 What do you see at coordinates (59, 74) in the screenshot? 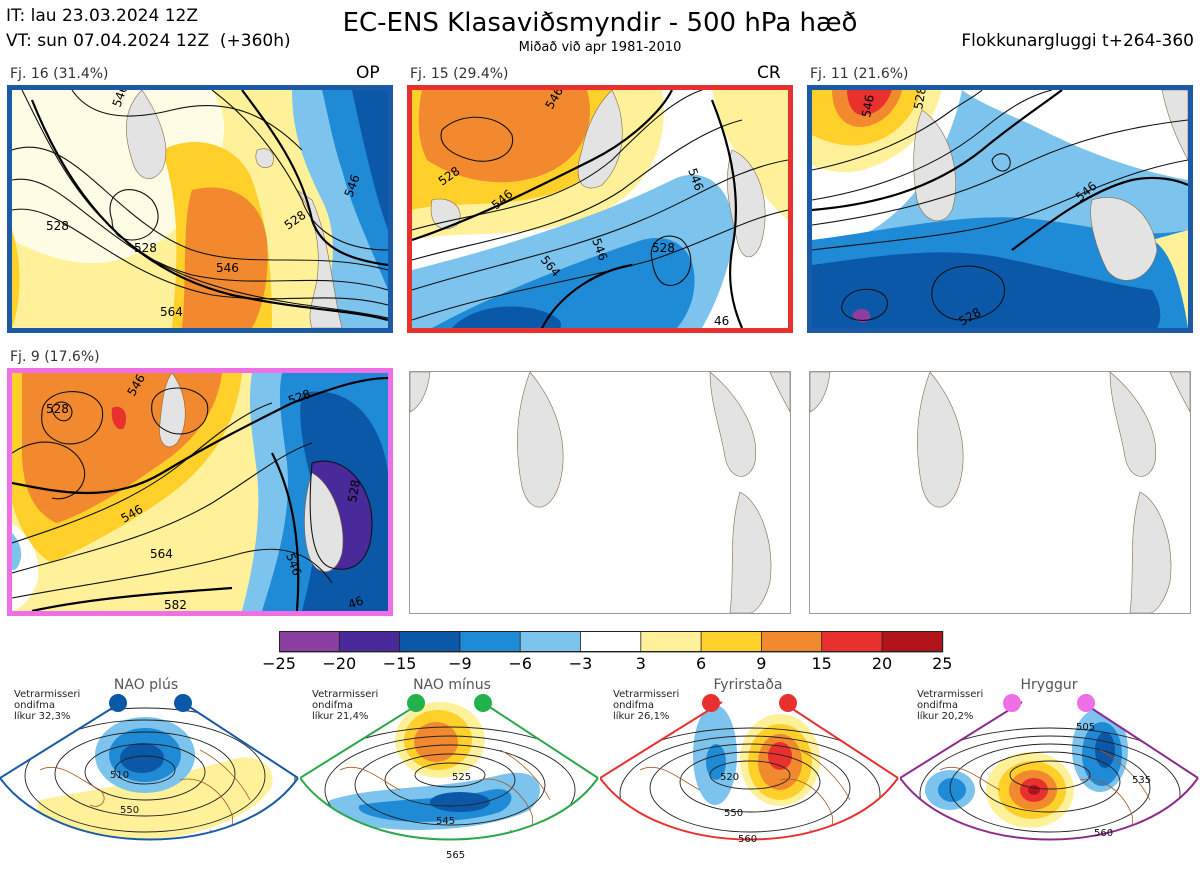
I see `cluster-1-label: Fj. 16 (31.4%)` at bounding box center [59, 74].